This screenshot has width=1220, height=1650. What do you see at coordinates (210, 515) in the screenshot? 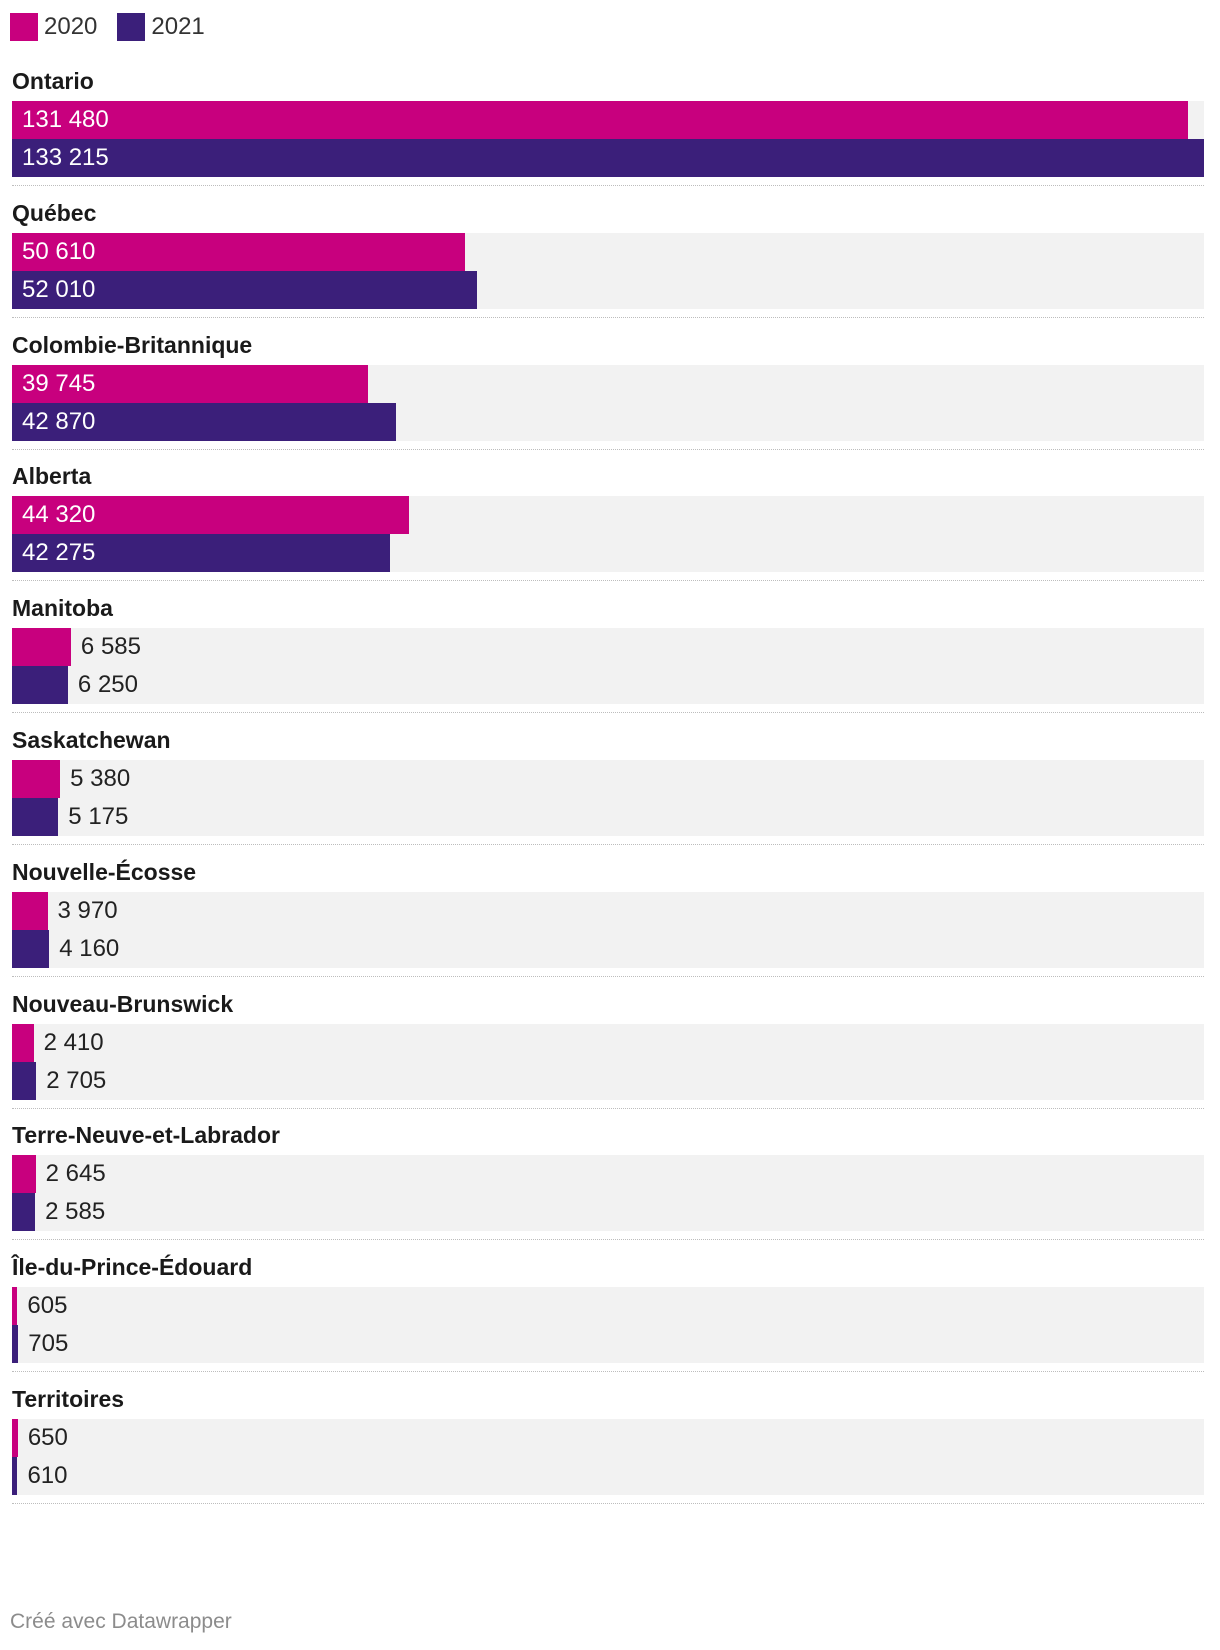
I see `bar-alberta-2020` at bounding box center [210, 515].